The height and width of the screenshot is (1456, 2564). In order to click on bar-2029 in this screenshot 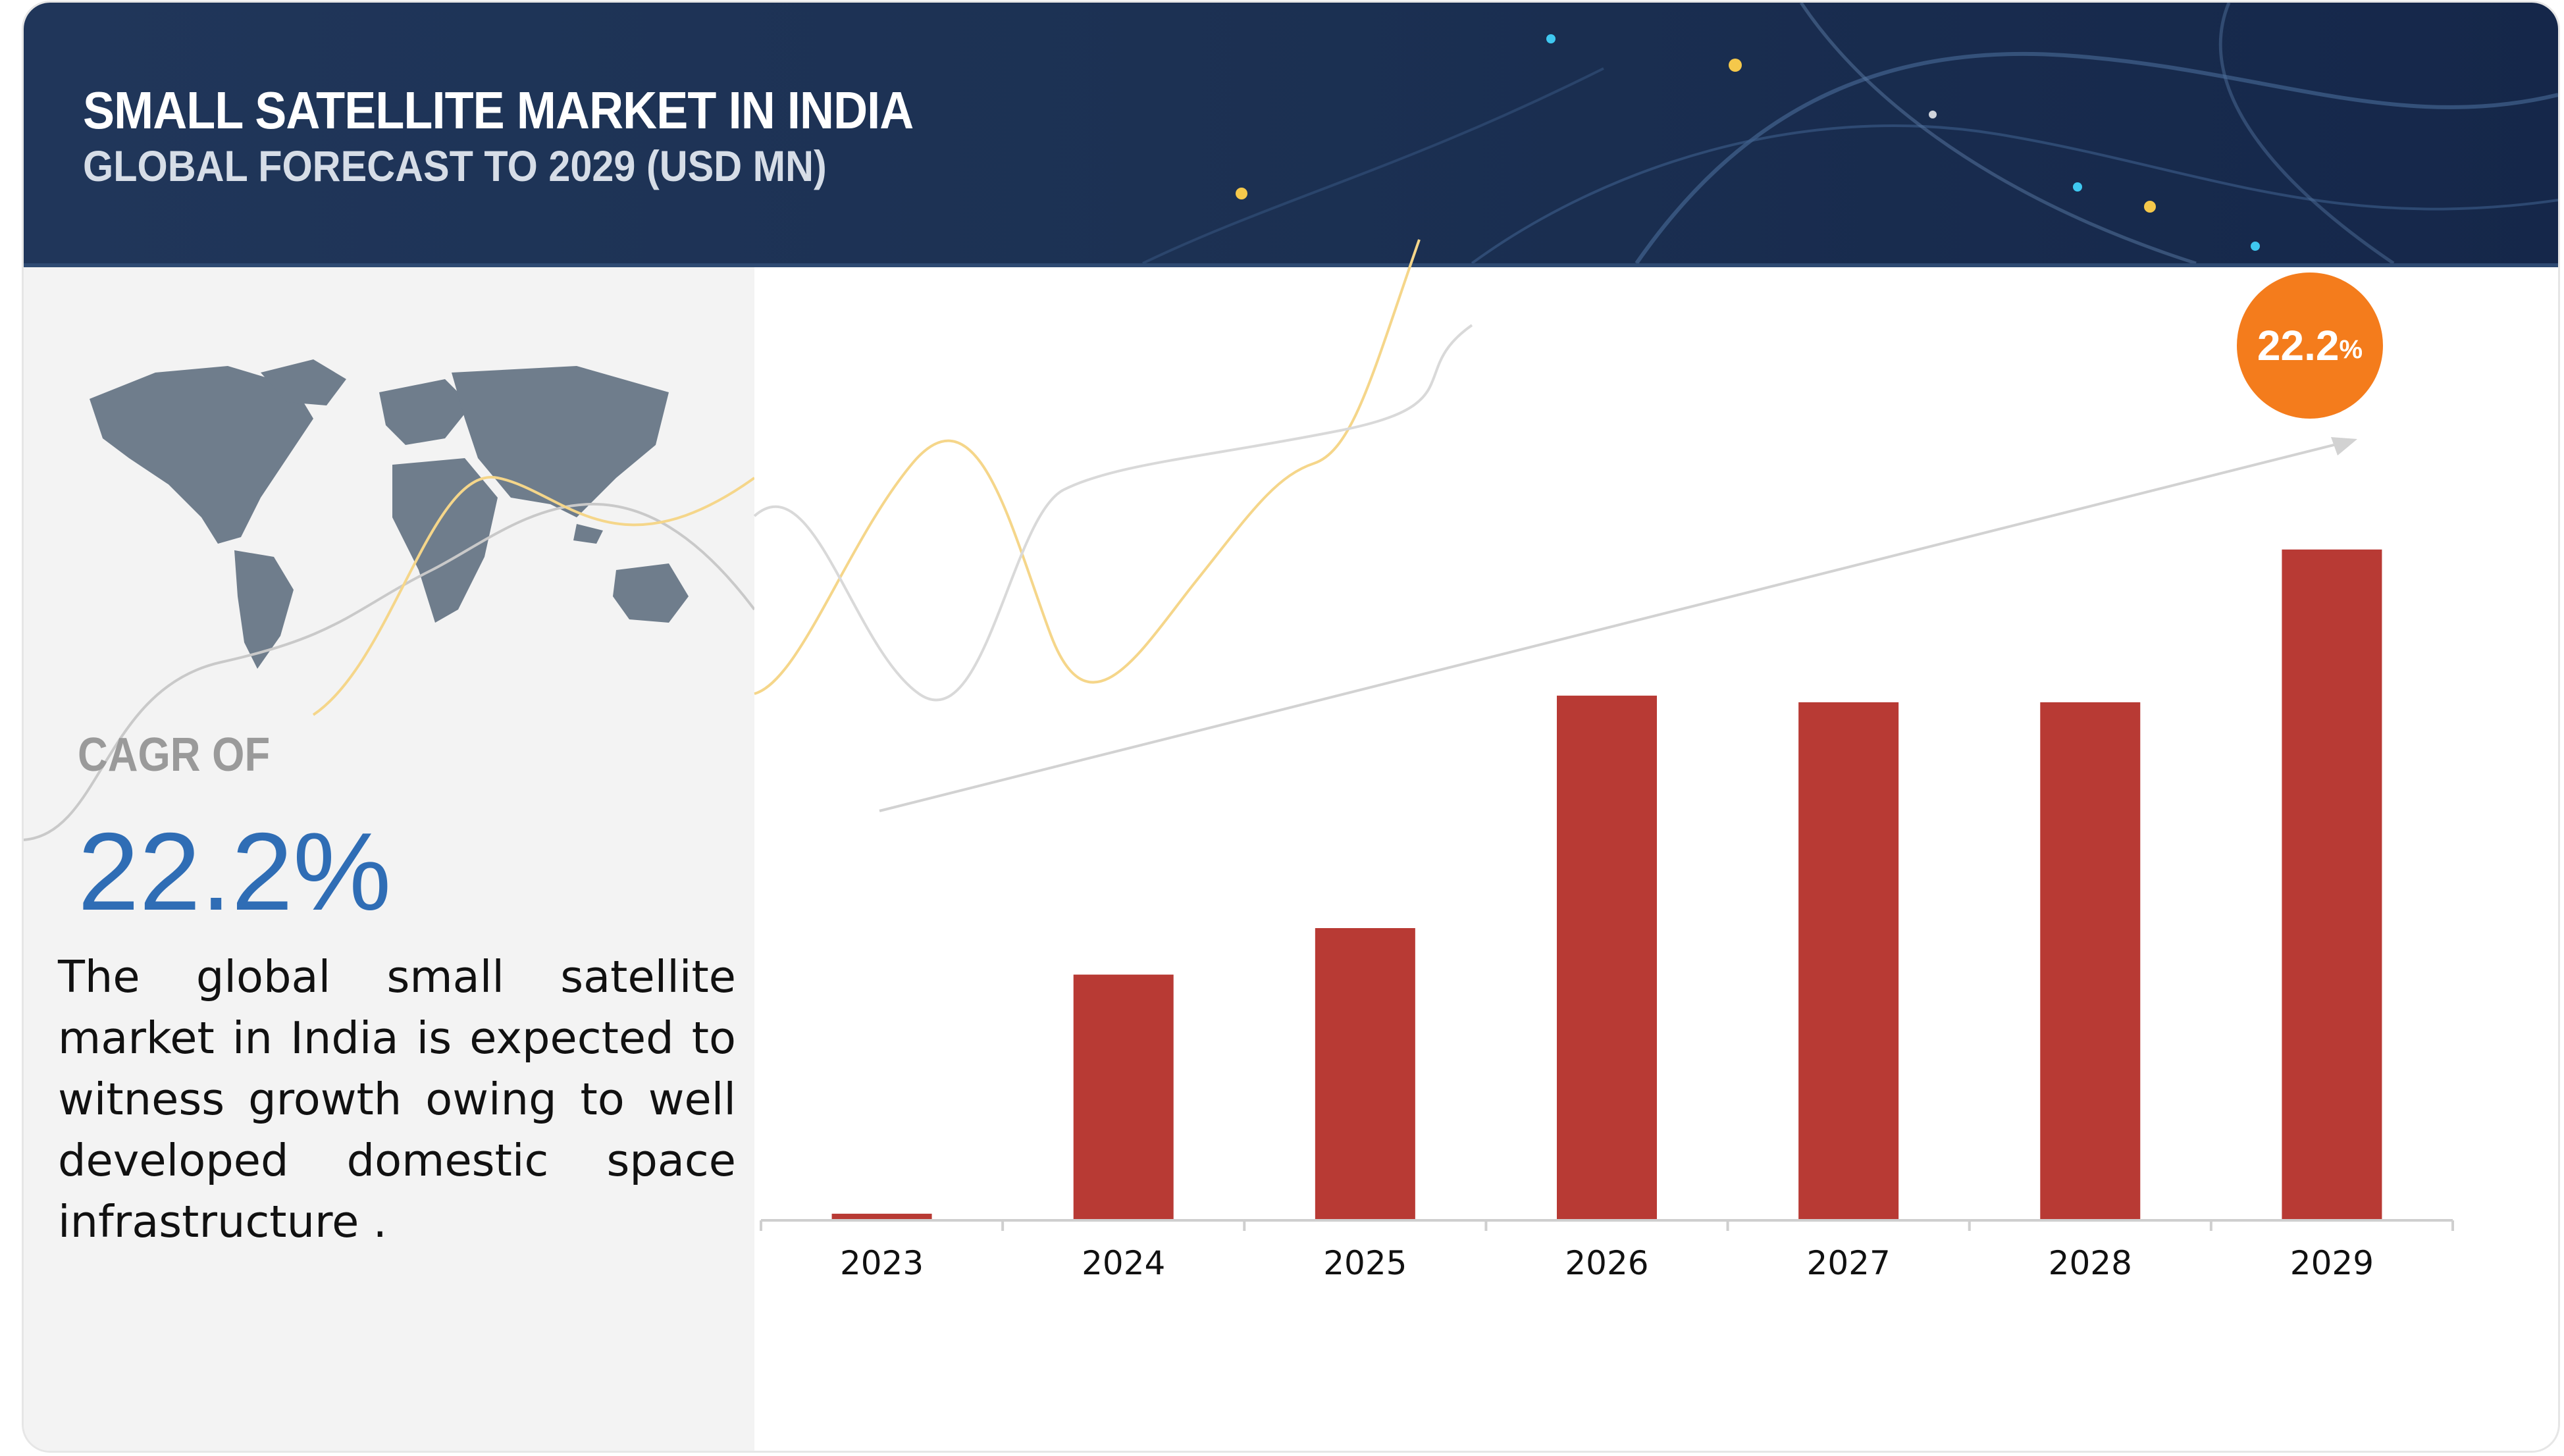, I will do `click(2332, 884)`.